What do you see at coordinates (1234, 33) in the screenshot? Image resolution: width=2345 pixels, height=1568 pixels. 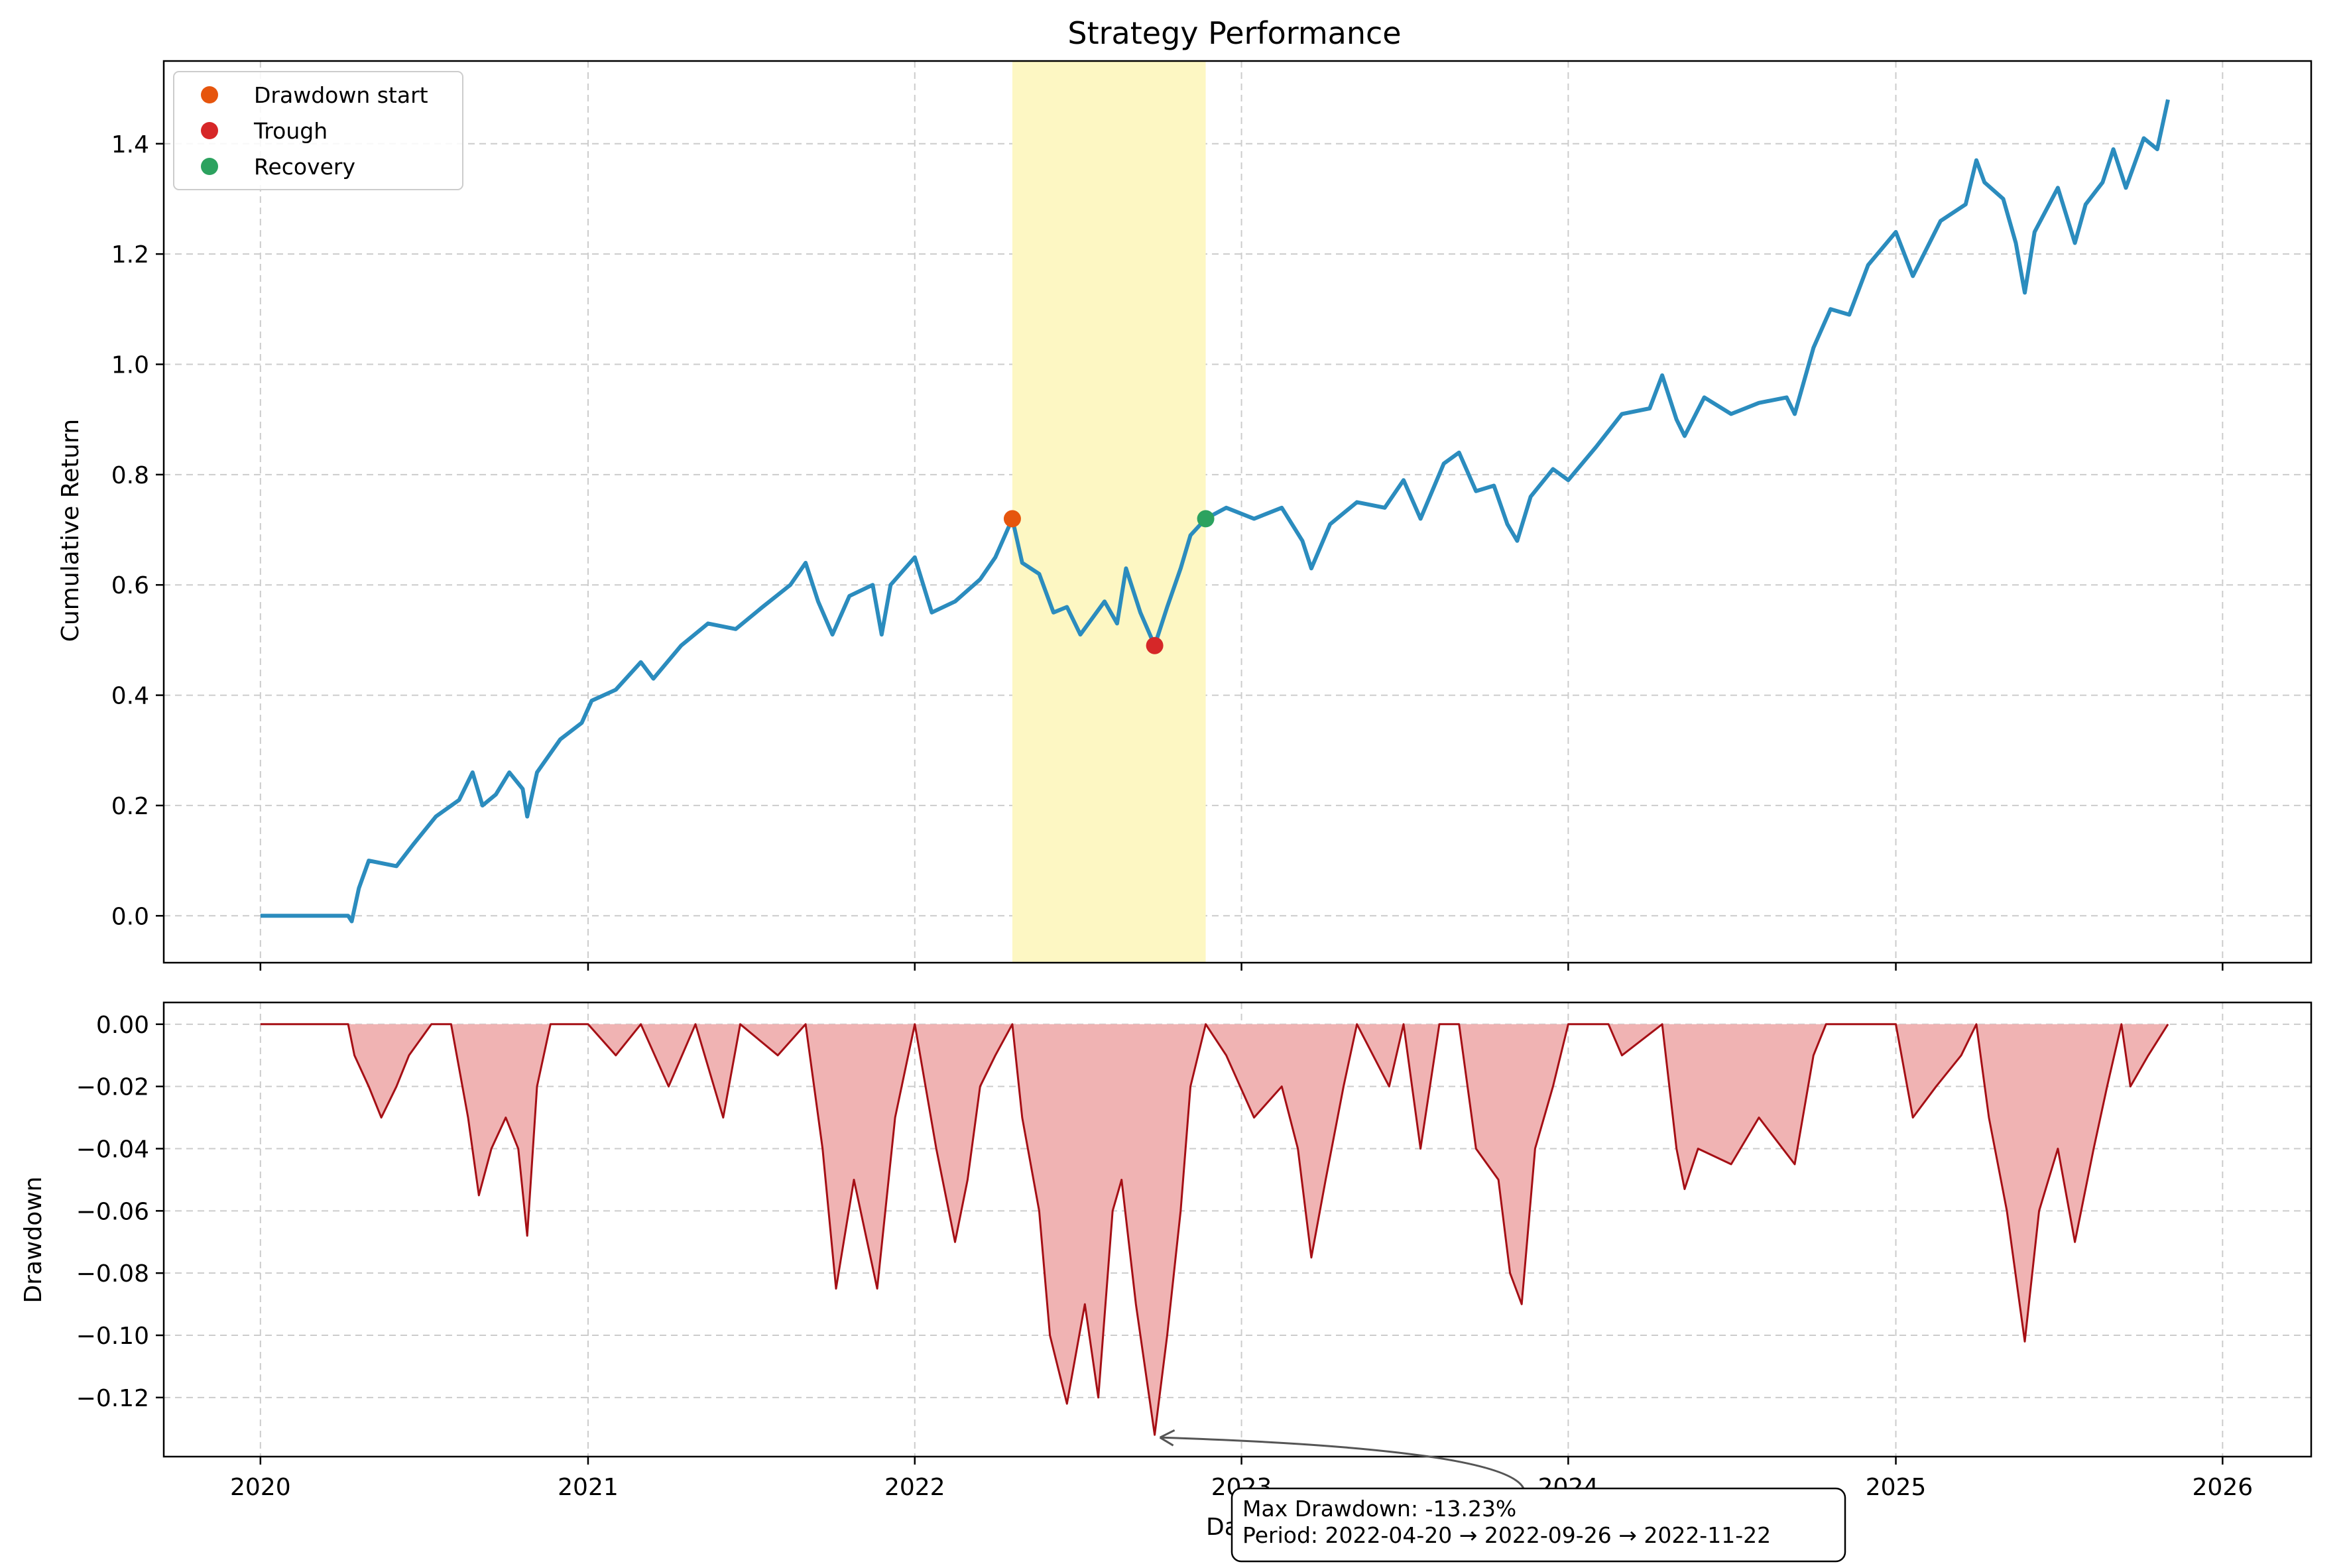 I see `chart-title: Strategy Performance` at bounding box center [1234, 33].